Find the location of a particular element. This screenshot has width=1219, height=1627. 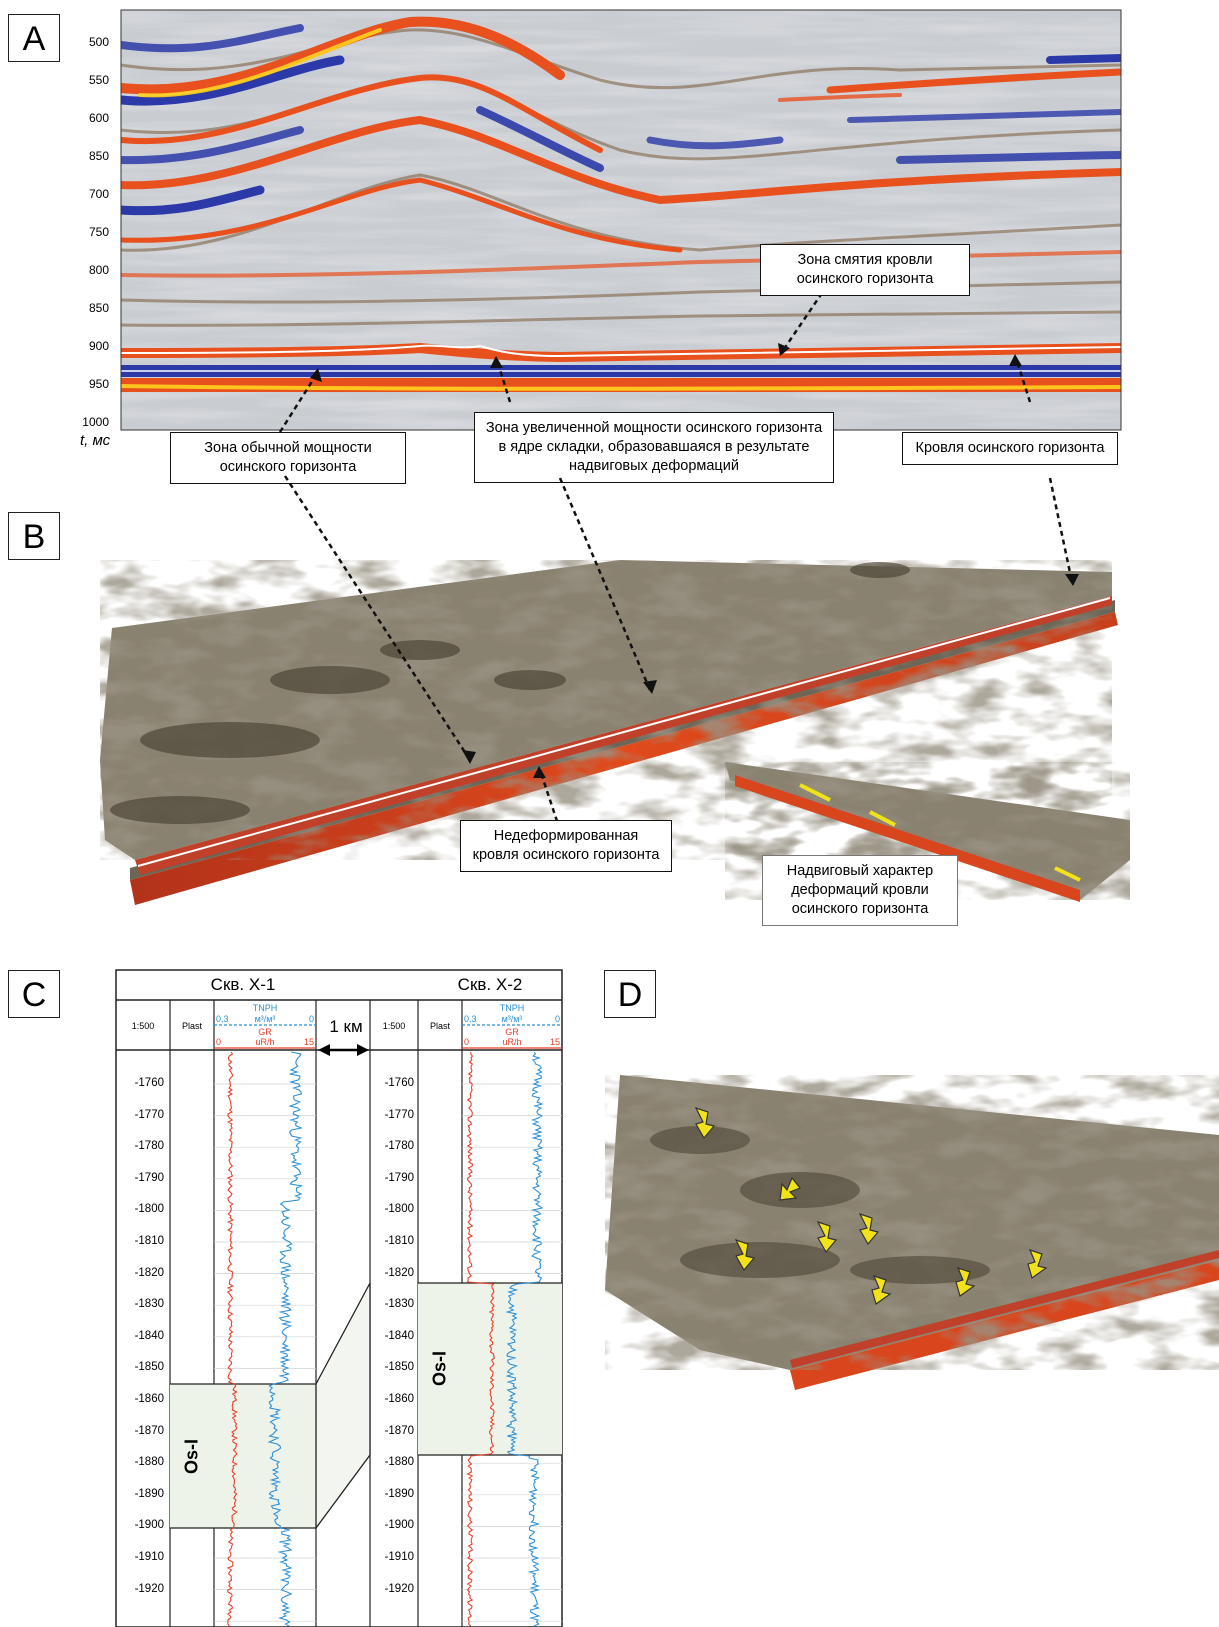

correlation-connector is located at coordinates (343, 1406).